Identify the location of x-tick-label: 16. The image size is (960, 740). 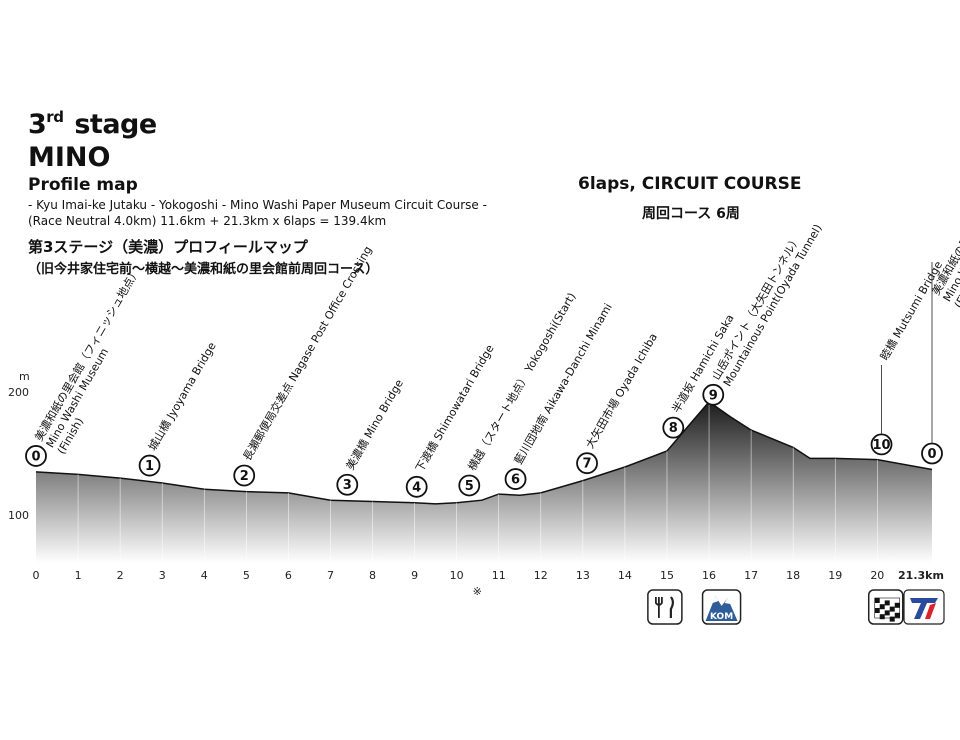
(709, 575).